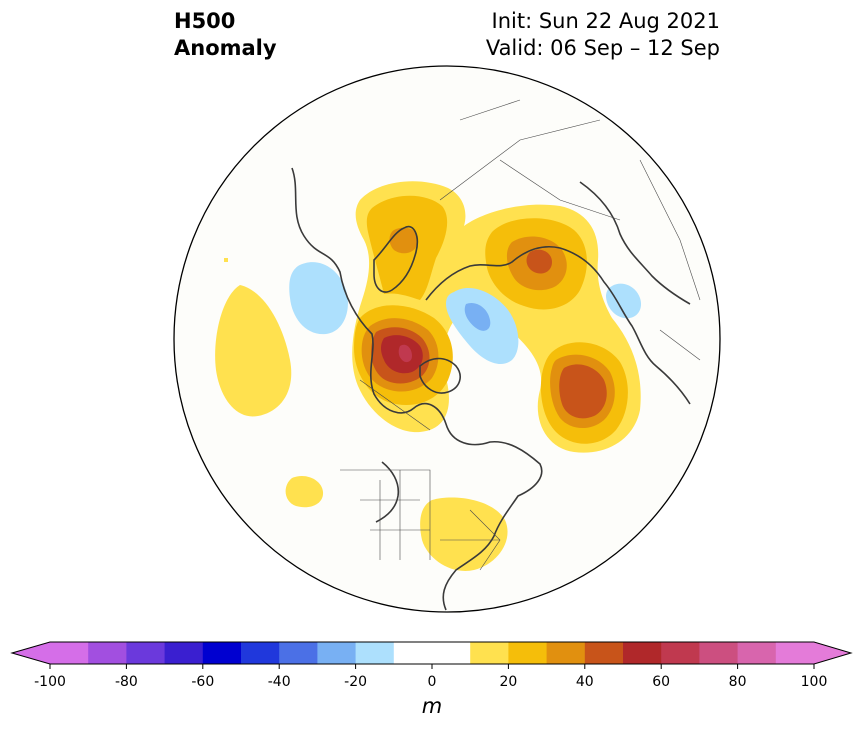 The width and height of the screenshot is (863, 732). What do you see at coordinates (737, 682) in the screenshot?
I see `colorbar-tick-label: 80` at bounding box center [737, 682].